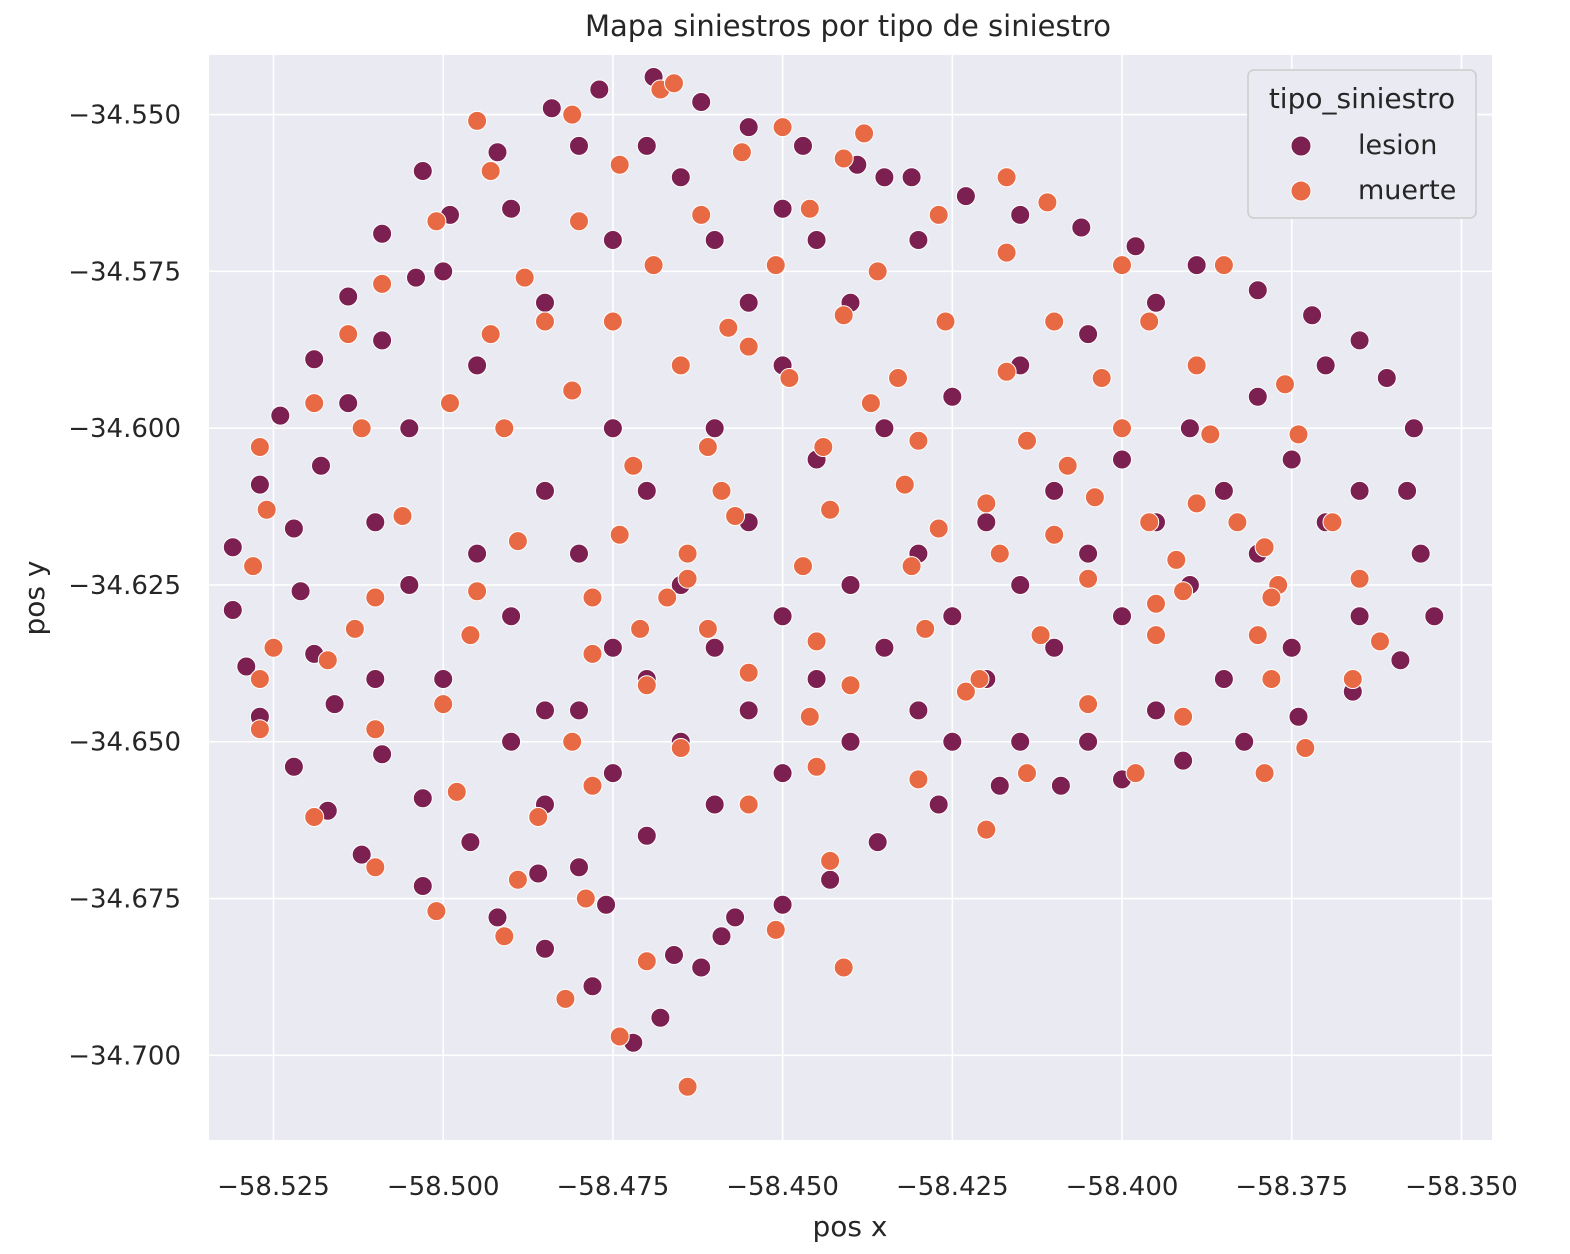  What do you see at coordinates (124, 586) in the screenshot?
I see `y-tick-label: −34.625` at bounding box center [124, 586].